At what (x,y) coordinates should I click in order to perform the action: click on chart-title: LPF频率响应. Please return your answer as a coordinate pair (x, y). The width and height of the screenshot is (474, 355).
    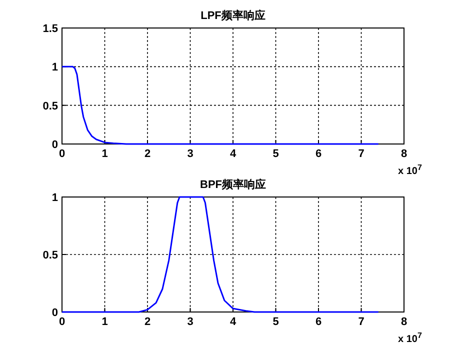
    Looking at the image, I should click on (233, 15).